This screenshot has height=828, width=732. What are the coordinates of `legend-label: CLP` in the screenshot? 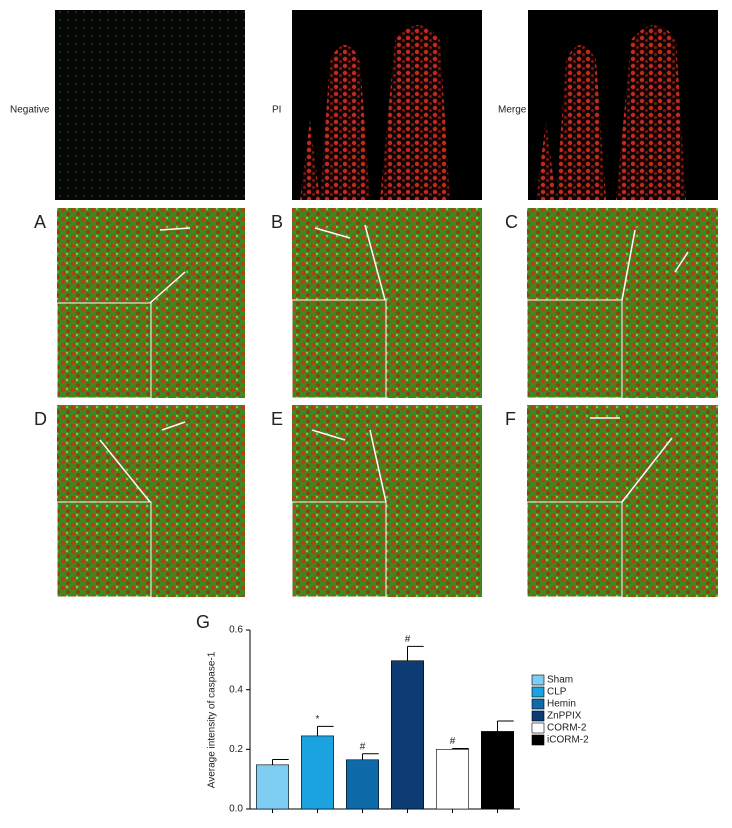 It's located at (557, 692).